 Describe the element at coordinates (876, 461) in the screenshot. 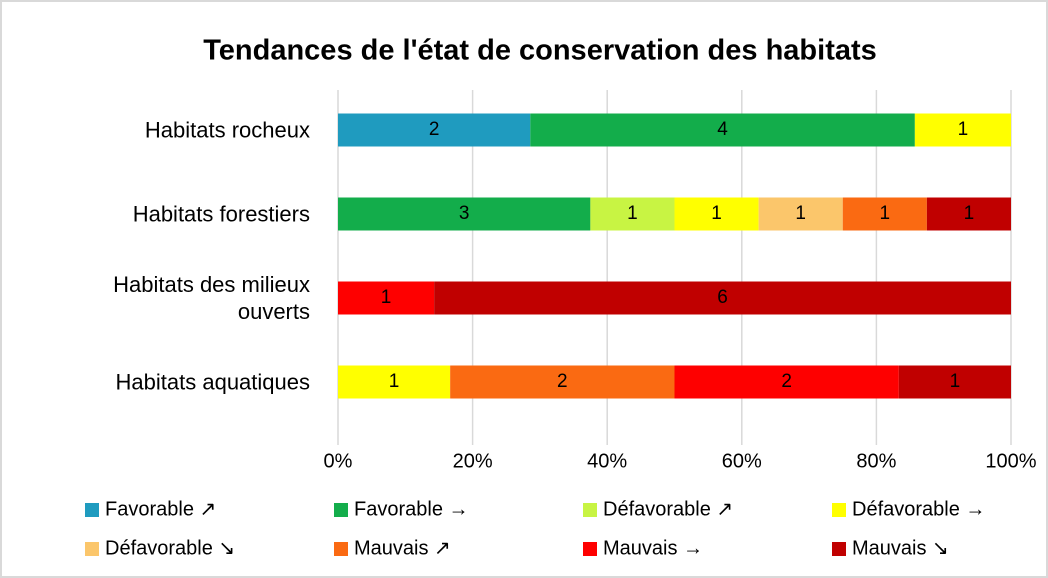

I see `x-tick-label: 80%` at that location.